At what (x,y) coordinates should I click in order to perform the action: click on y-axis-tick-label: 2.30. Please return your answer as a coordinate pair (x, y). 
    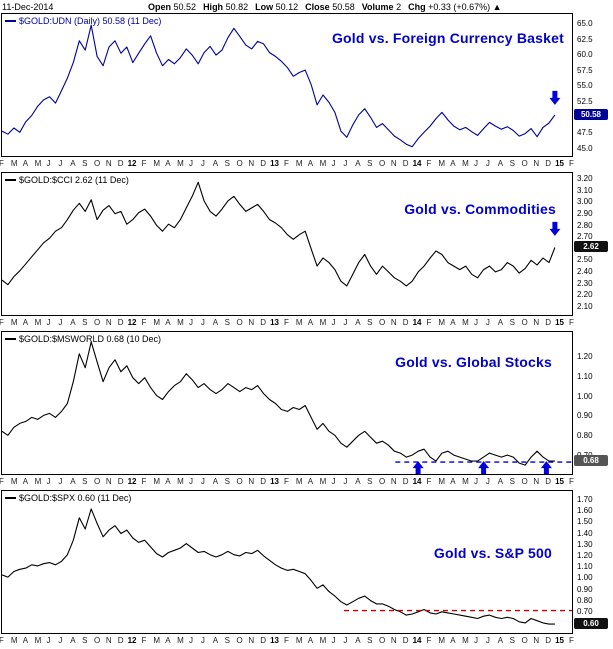
    Looking at the image, I should click on (585, 283).